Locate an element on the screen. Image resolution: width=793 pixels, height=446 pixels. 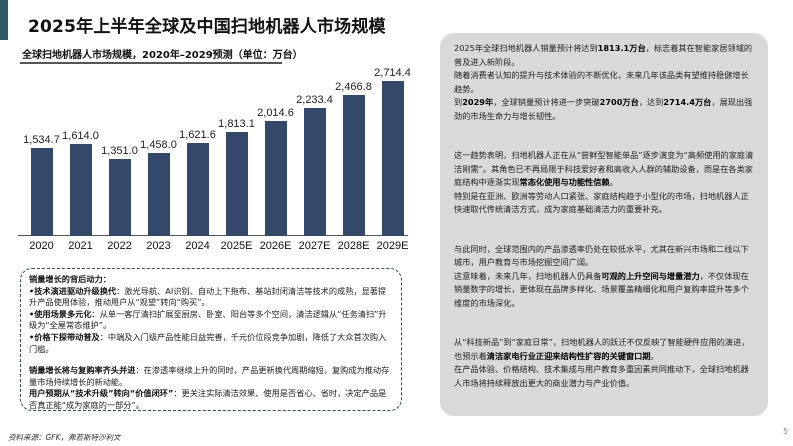
bar-value-label: 1,614.0 is located at coordinates (80, 136).